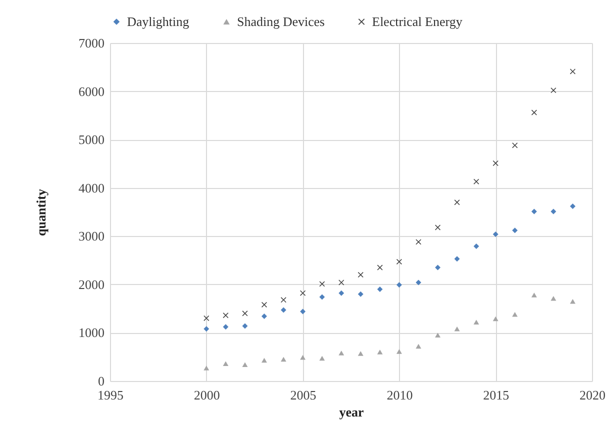  Describe the element at coordinates (41, 212) in the screenshot. I see `y-axis-title: quantity` at that location.